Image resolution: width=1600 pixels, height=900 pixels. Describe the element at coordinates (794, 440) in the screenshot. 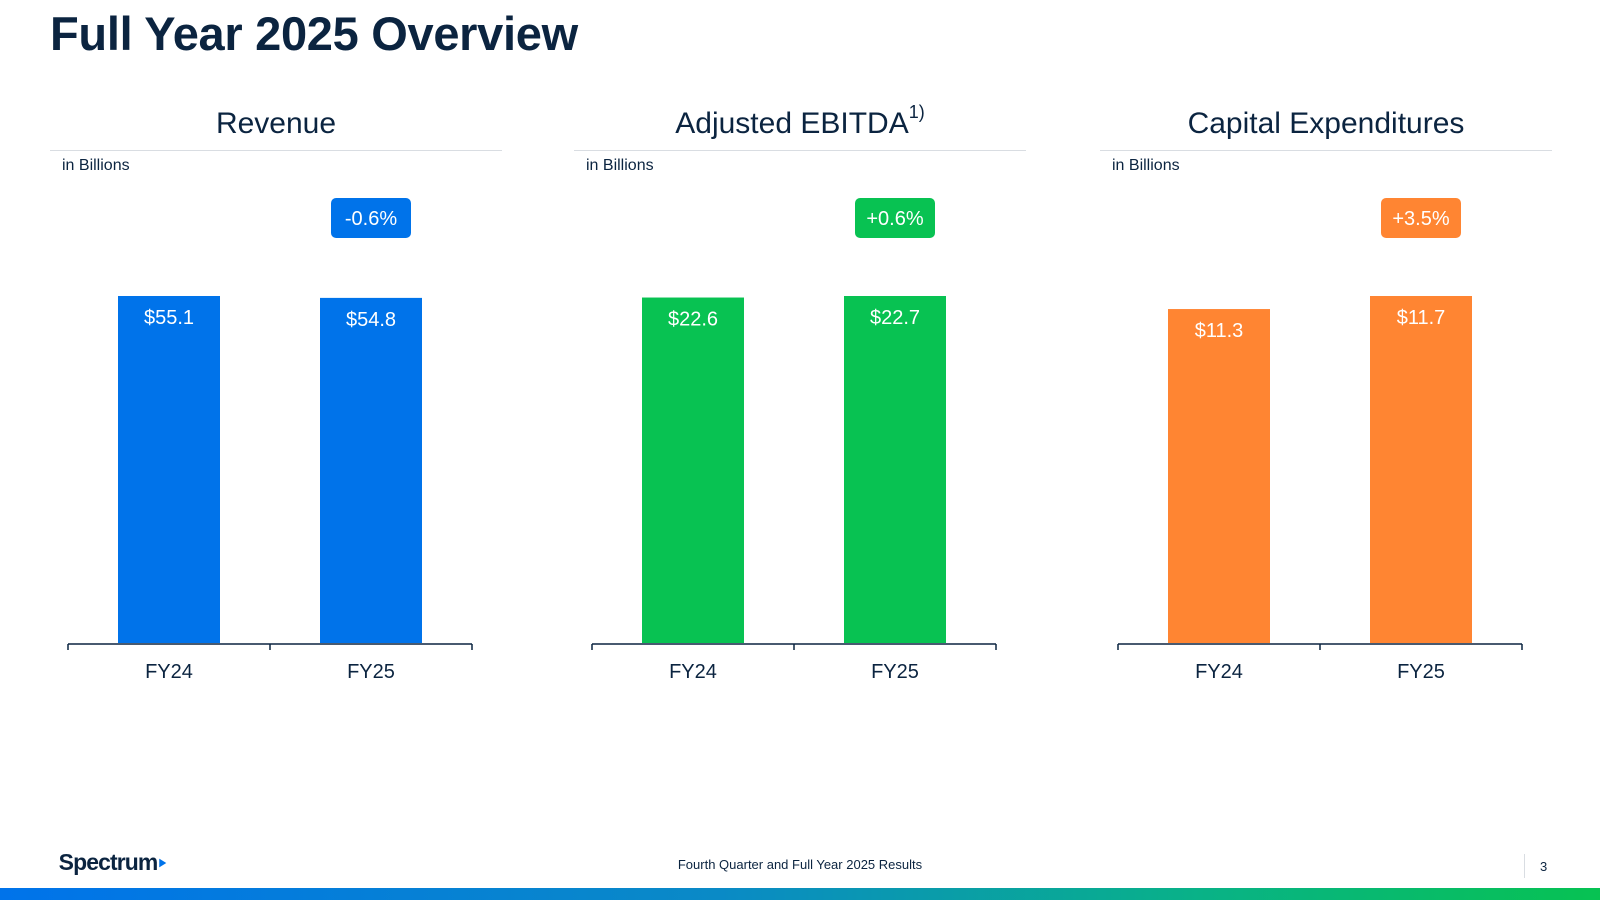

I see `adjusted-ebitda-bar-chart: $22.6 FY24 $22.7 FY25 +0.6%` at that location.